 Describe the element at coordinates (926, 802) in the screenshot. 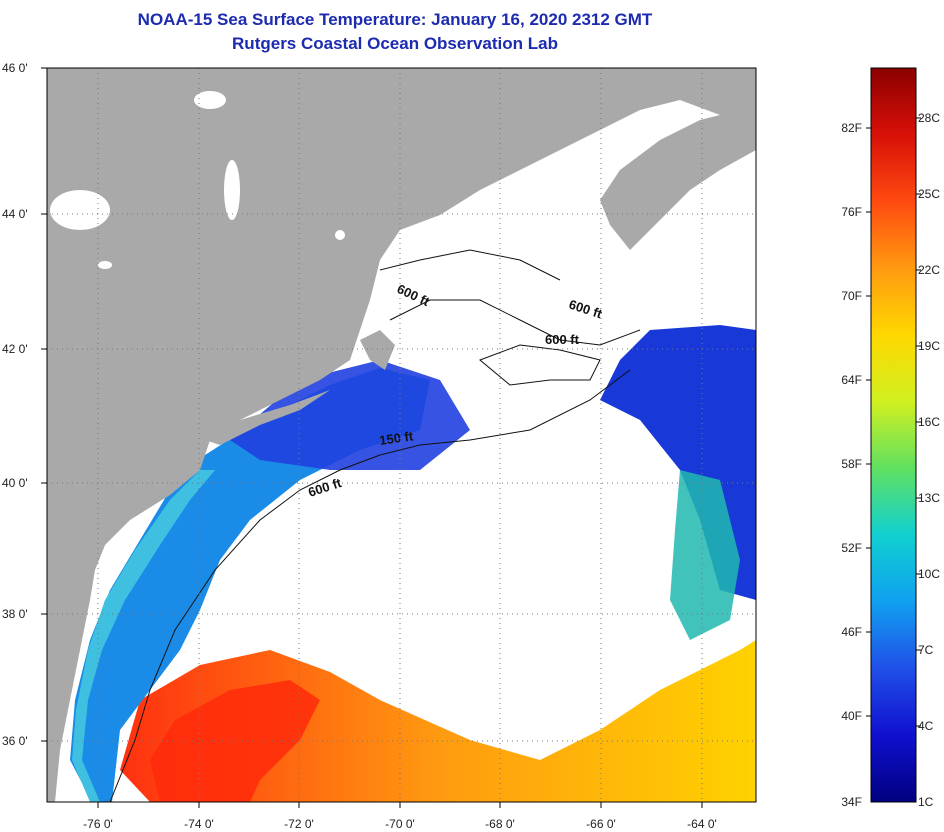

I see `colorbar-label-c: 1C` at that location.